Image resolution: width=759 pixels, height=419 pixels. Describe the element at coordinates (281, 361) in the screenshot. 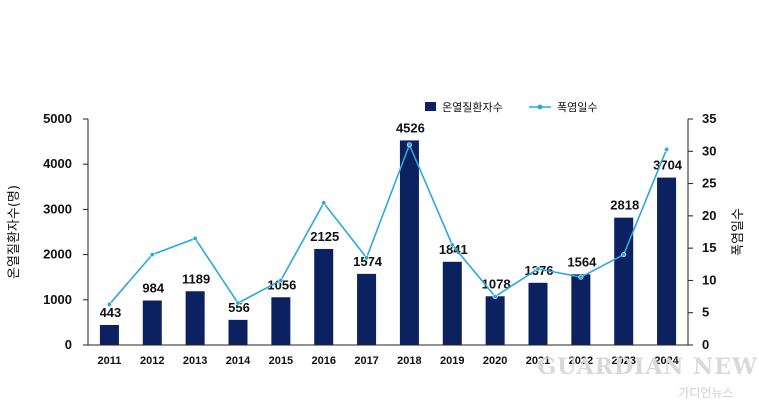

I see `x-tick-label: 2015` at that location.